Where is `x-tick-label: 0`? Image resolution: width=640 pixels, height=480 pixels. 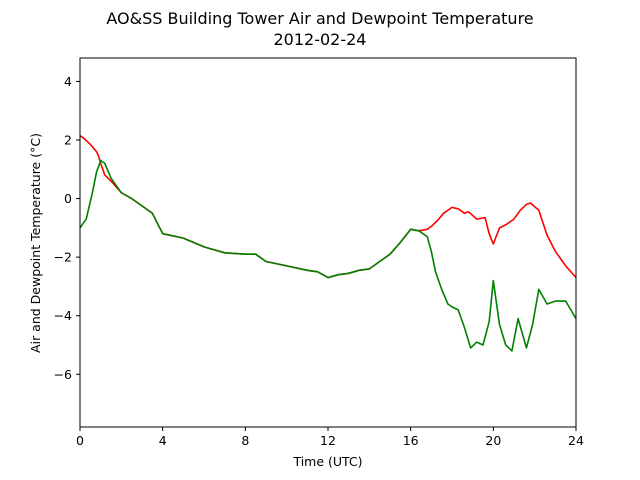
x-tick-label: 0 is located at coordinates (80, 440).